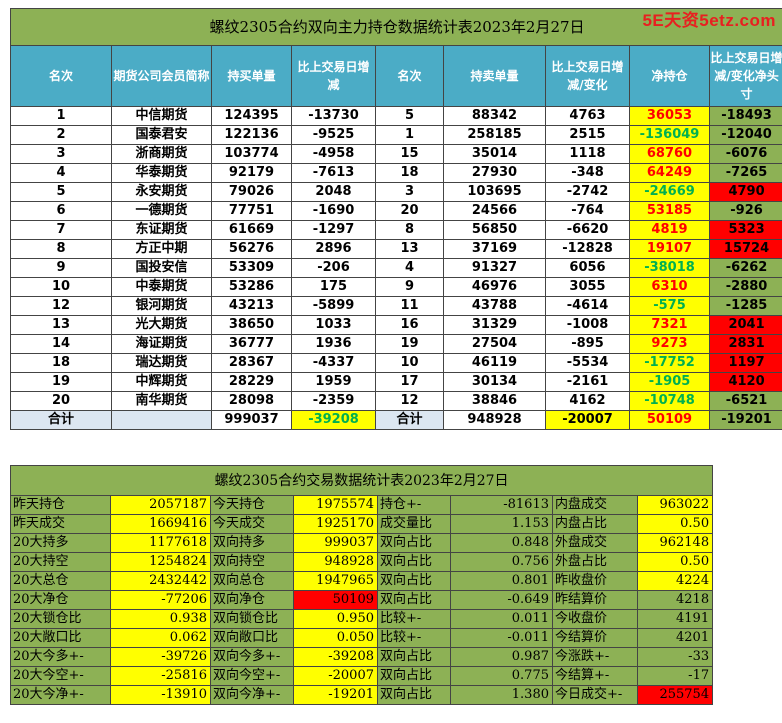 The width and height of the screenshot is (782, 723). I want to click on item-label: 双向总仓, so click(252, 581).